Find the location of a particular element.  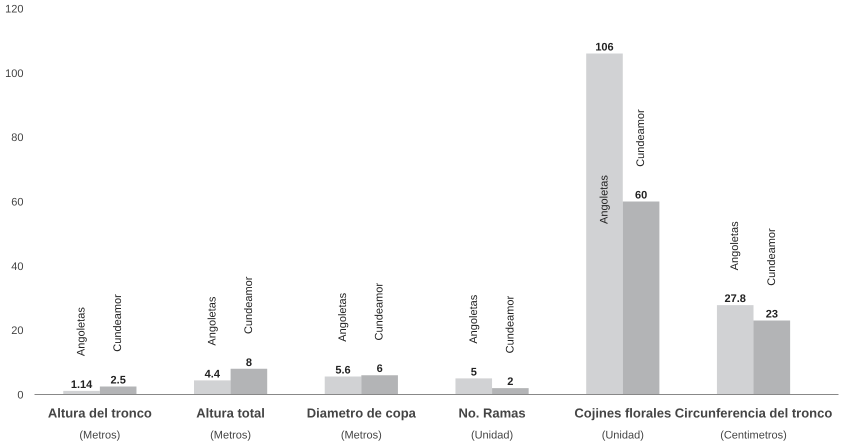

data-label: 5.6 is located at coordinates (343, 370).